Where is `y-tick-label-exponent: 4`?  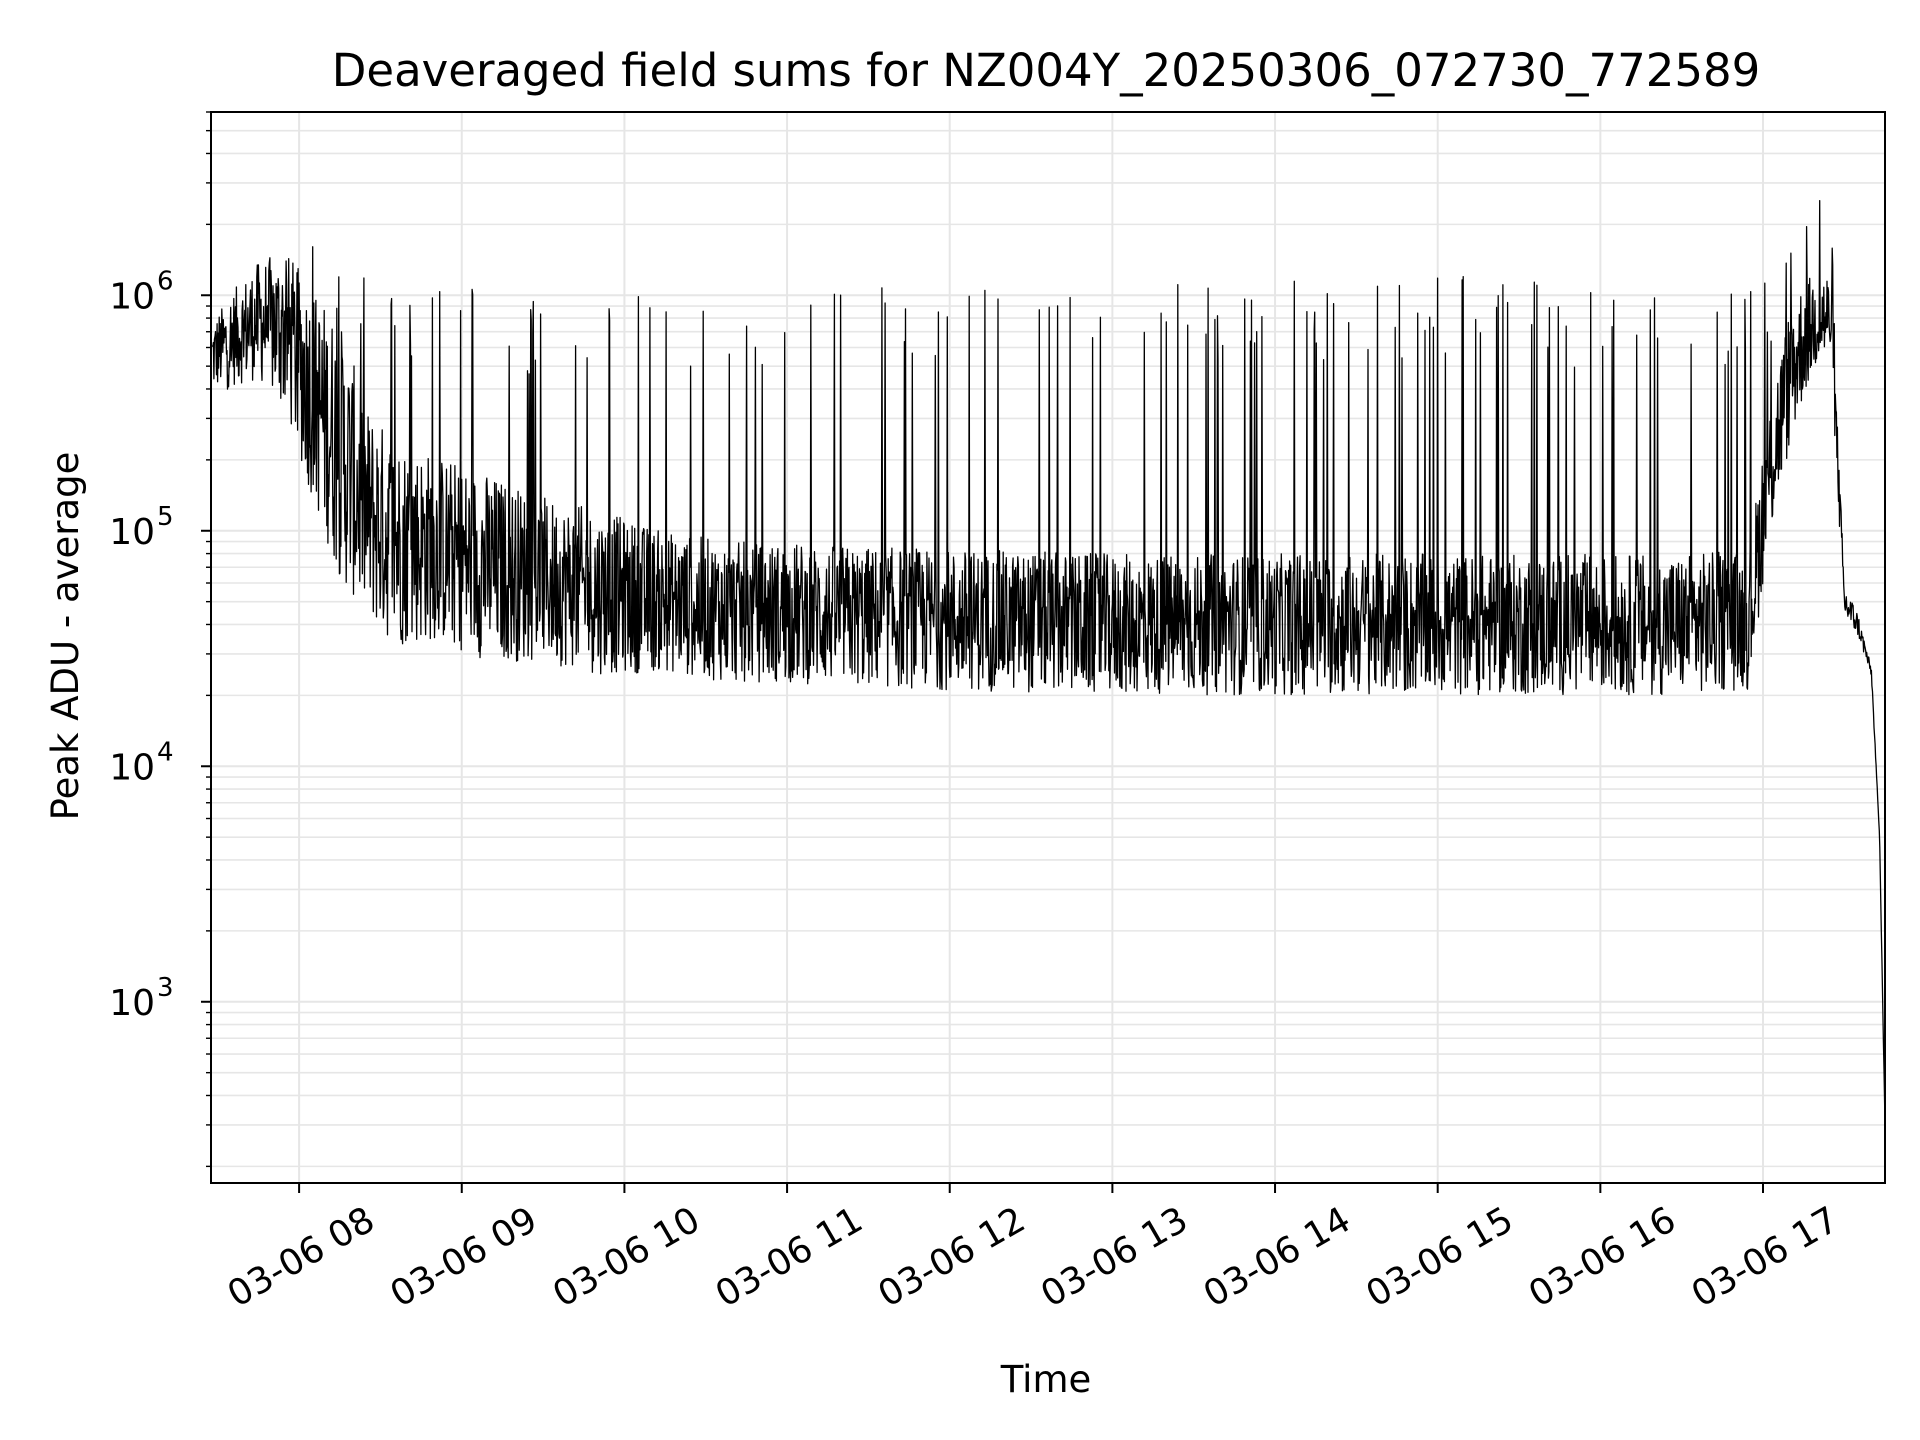 y-tick-label-exponent: 4 is located at coordinates (165, 752).